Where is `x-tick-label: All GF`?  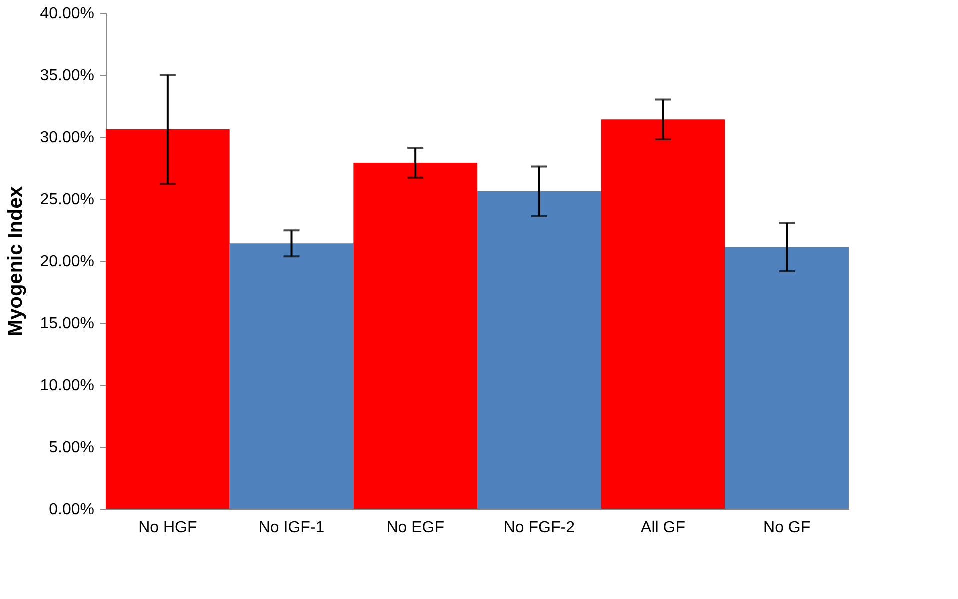 x-tick-label: All GF is located at coordinates (663, 528).